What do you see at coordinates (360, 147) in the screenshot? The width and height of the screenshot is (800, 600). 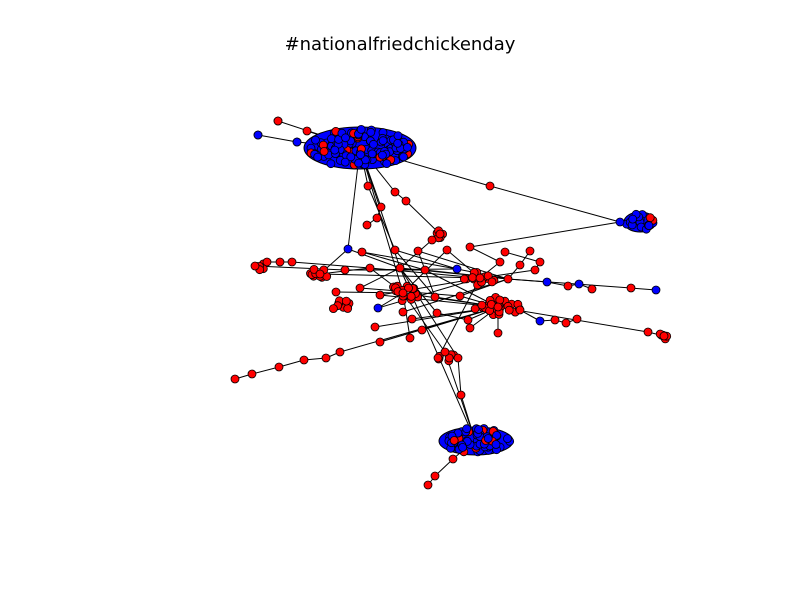 I see `cluster-top` at bounding box center [360, 147].